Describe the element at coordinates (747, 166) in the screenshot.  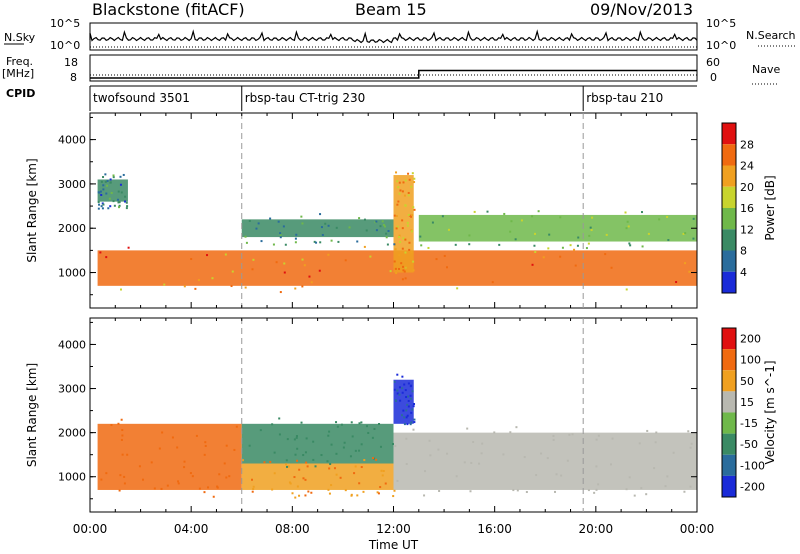
I see `colorbar-tick-label: 24` at that location.